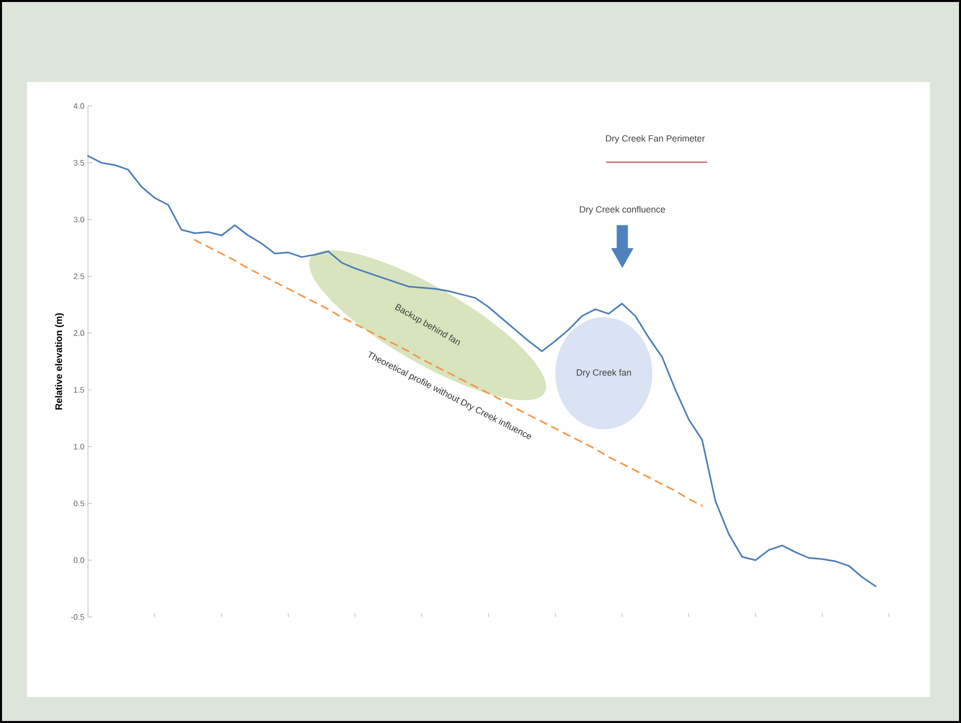  What do you see at coordinates (655, 139) in the screenshot?
I see `annotation: Dry Creek Fan Perimeter` at bounding box center [655, 139].